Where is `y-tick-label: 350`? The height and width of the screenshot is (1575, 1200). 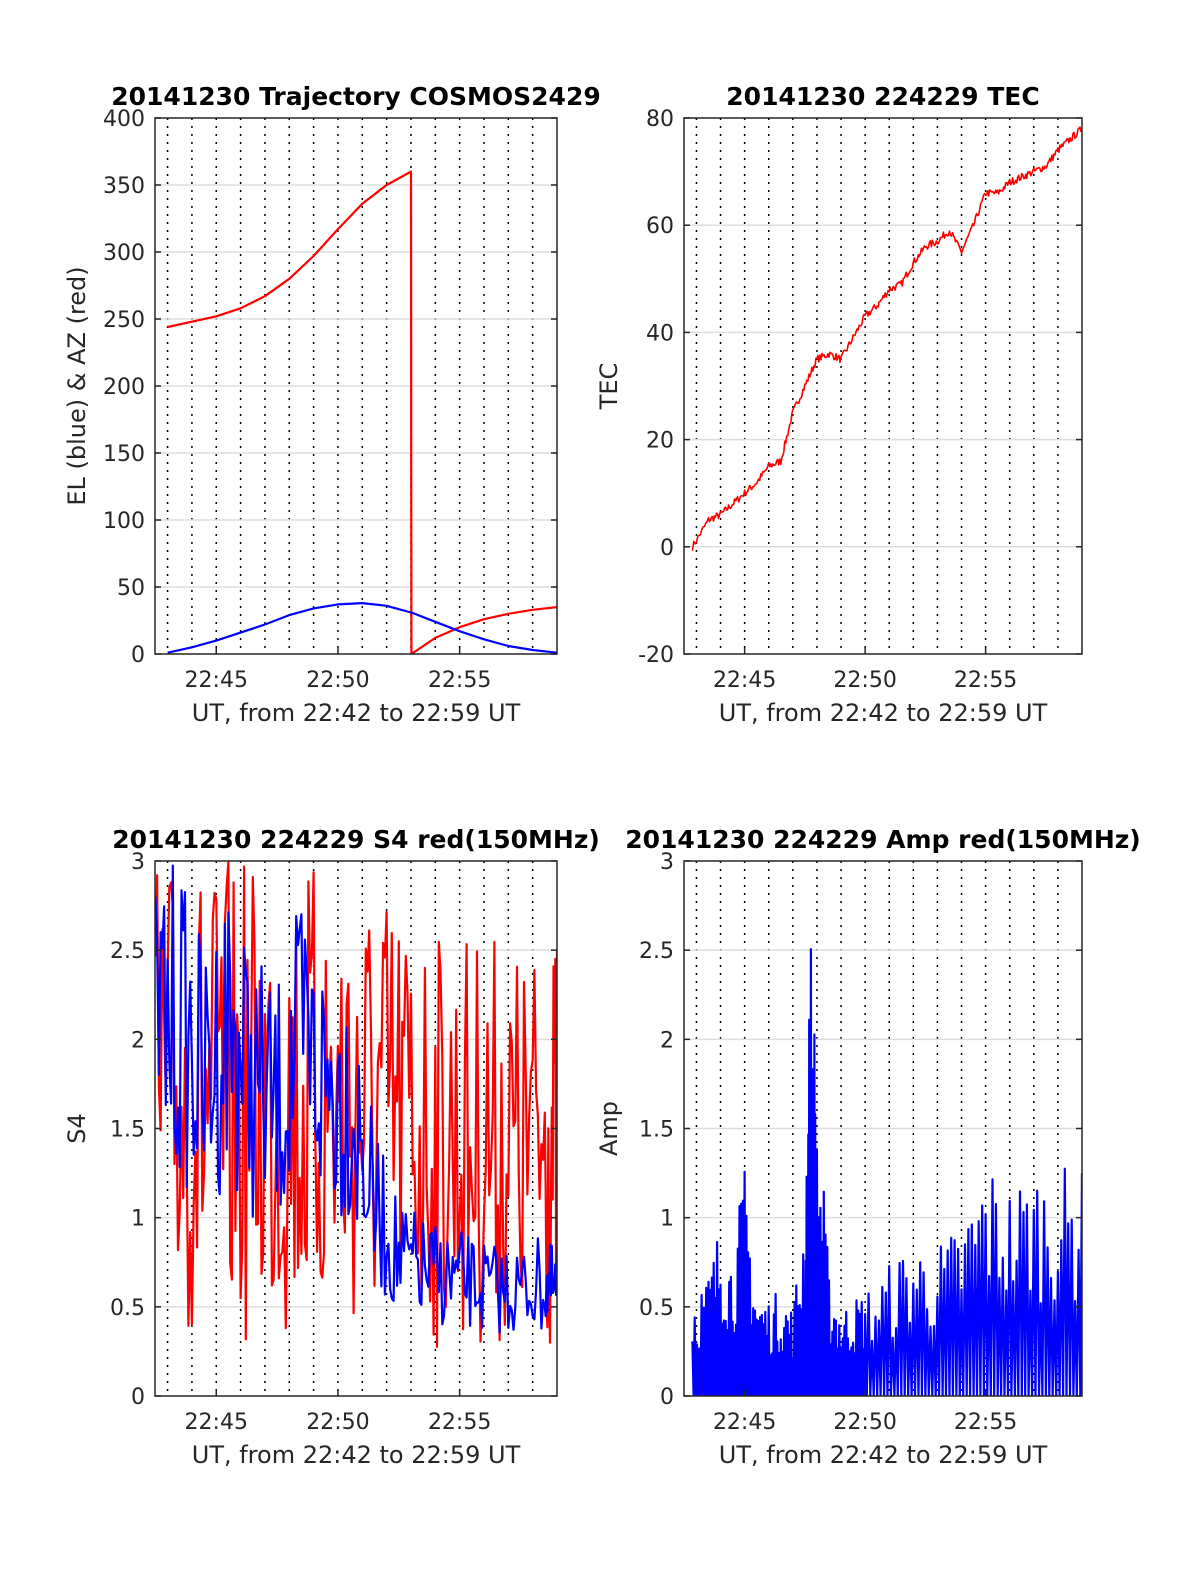 y-tick-label: 350 is located at coordinates (124, 186).